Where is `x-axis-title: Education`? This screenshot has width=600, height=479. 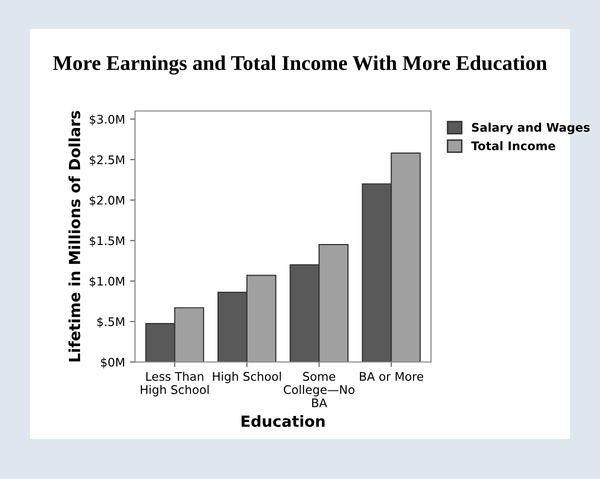
x-axis-title: Education is located at coordinates (283, 421).